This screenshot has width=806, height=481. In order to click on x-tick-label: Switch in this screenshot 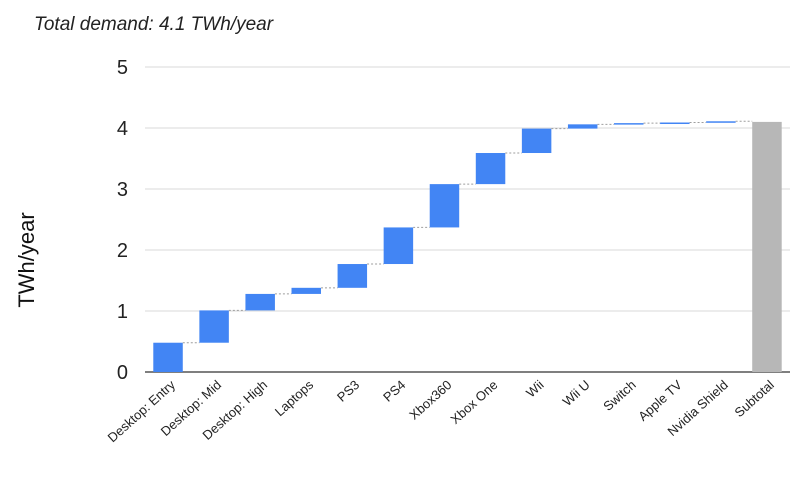, I will do `click(619, 395)`.